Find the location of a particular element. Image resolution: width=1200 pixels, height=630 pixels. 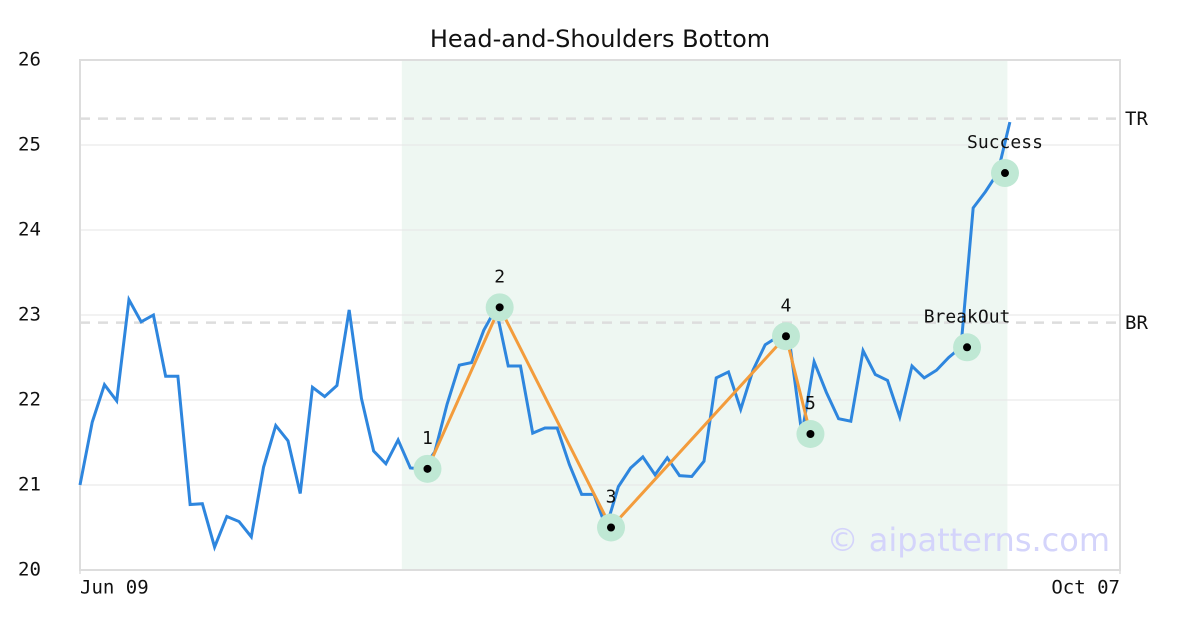

pivot-label: 1 is located at coordinates (427, 438).